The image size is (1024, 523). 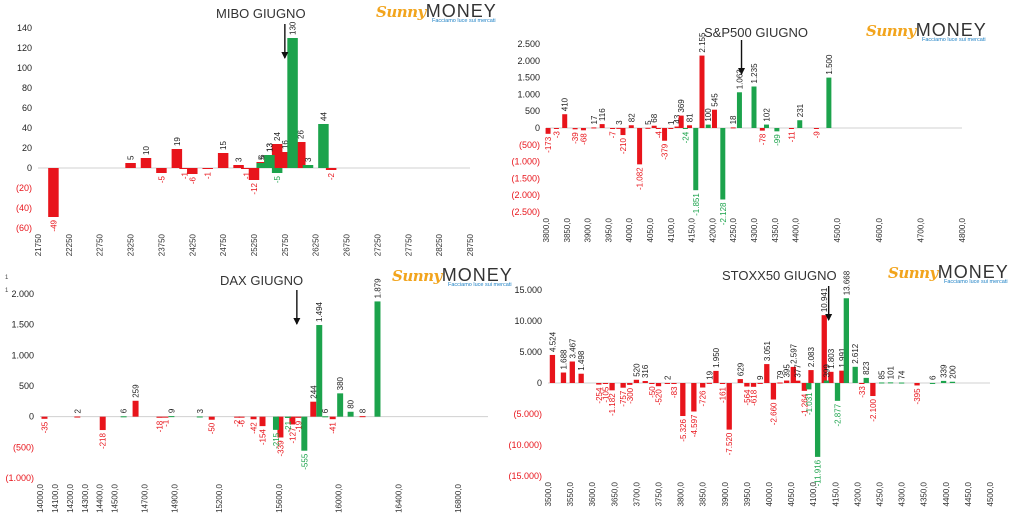 What do you see at coordinates (703, 493) in the screenshot?
I see `x-tick-label: 3850,0` at bounding box center [703, 493].